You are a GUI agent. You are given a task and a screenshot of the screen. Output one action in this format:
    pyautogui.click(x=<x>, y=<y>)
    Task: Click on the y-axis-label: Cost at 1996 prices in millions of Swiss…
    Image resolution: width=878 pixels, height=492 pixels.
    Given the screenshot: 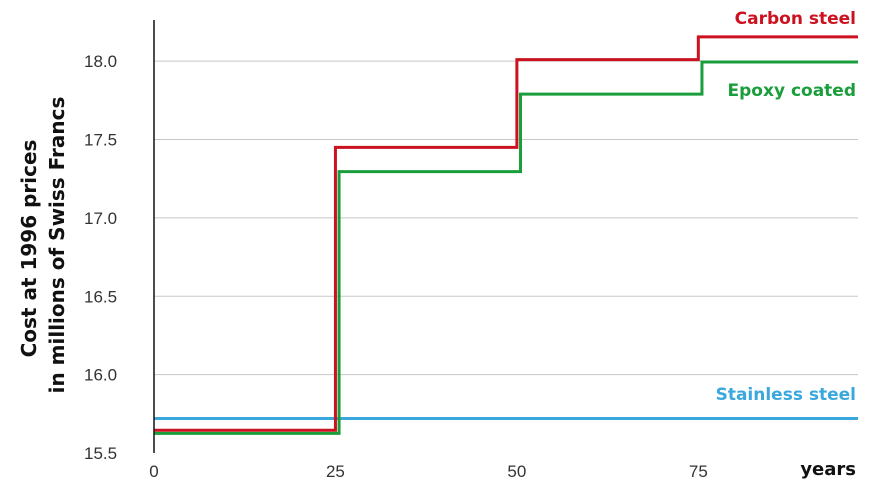 What is the action you would take?
    pyautogui.click(x=43, y=245)
    